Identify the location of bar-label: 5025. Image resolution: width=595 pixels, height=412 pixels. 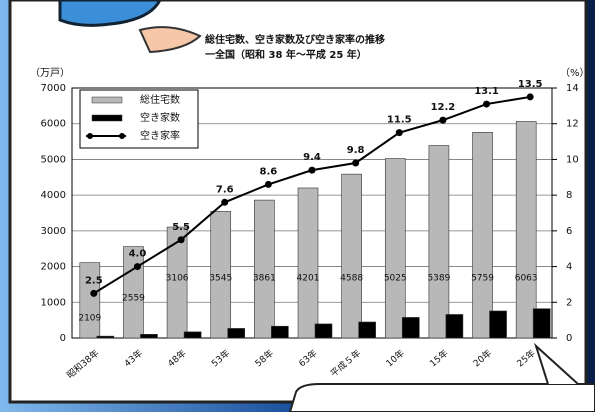
(395, 279).